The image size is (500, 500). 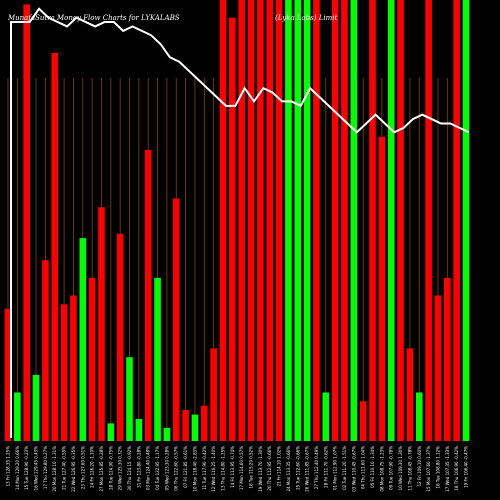 What do you see at coordinates (222, 468) in the screenshot?
I see `x-tick-label: 13 Thu 114.80 -1.25%` at bounding box center [222, 468].